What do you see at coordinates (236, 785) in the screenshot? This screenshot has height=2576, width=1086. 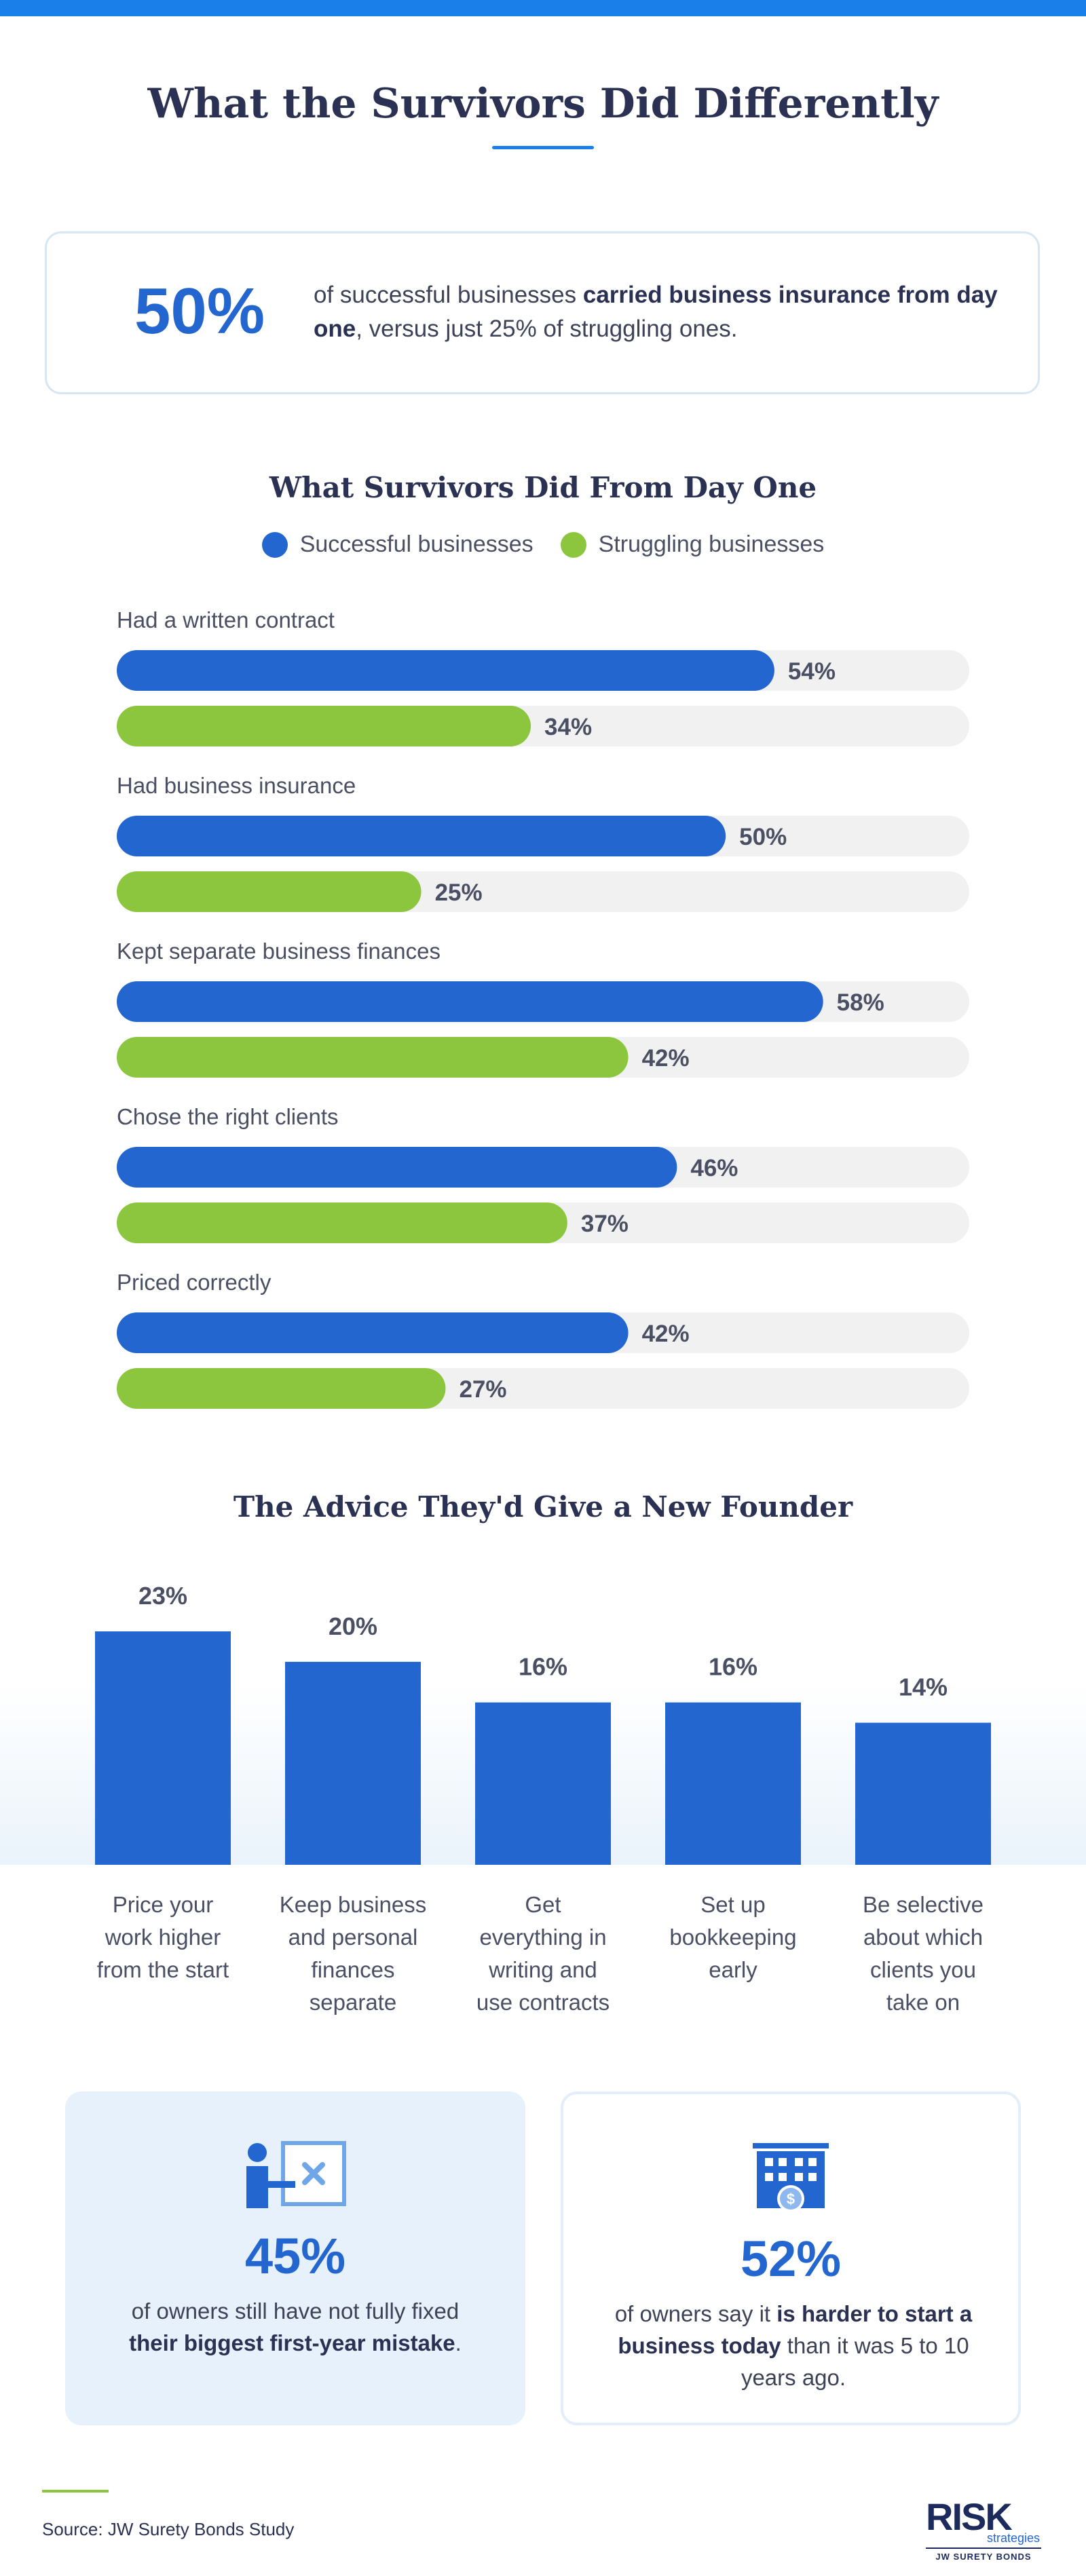 I see `bar-category-label: Had business insurance` at bounding box center [236, 785].